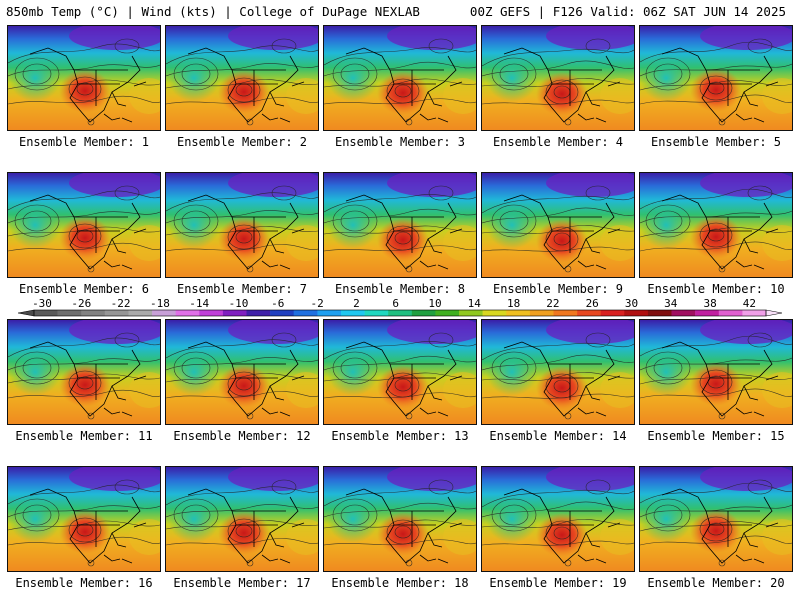 The image size is (800, 600). I want to click on colorbar-tick-label: 26, so click(592, 303).